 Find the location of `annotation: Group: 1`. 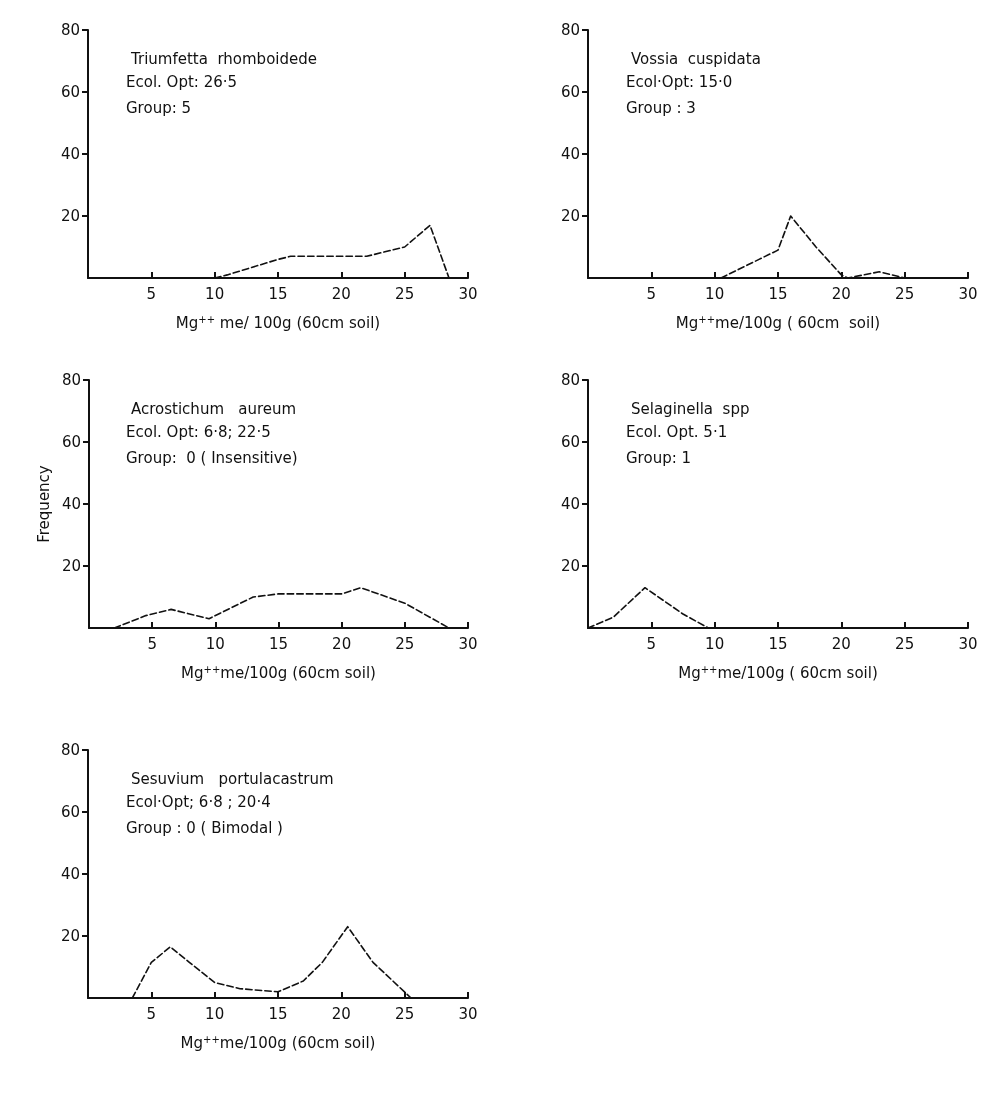

annotation: Group: 1 is located at coordinates (659, 457).